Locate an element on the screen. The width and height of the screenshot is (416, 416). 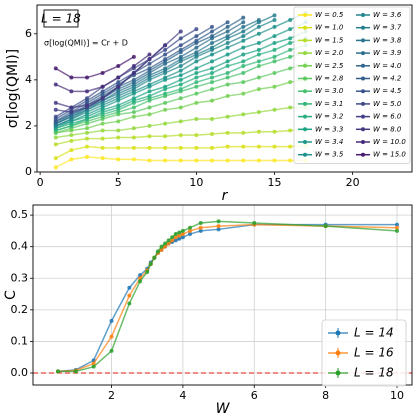
annotation: σ[log(QMI)] = Cr + D is located at coordinates (86, 43).